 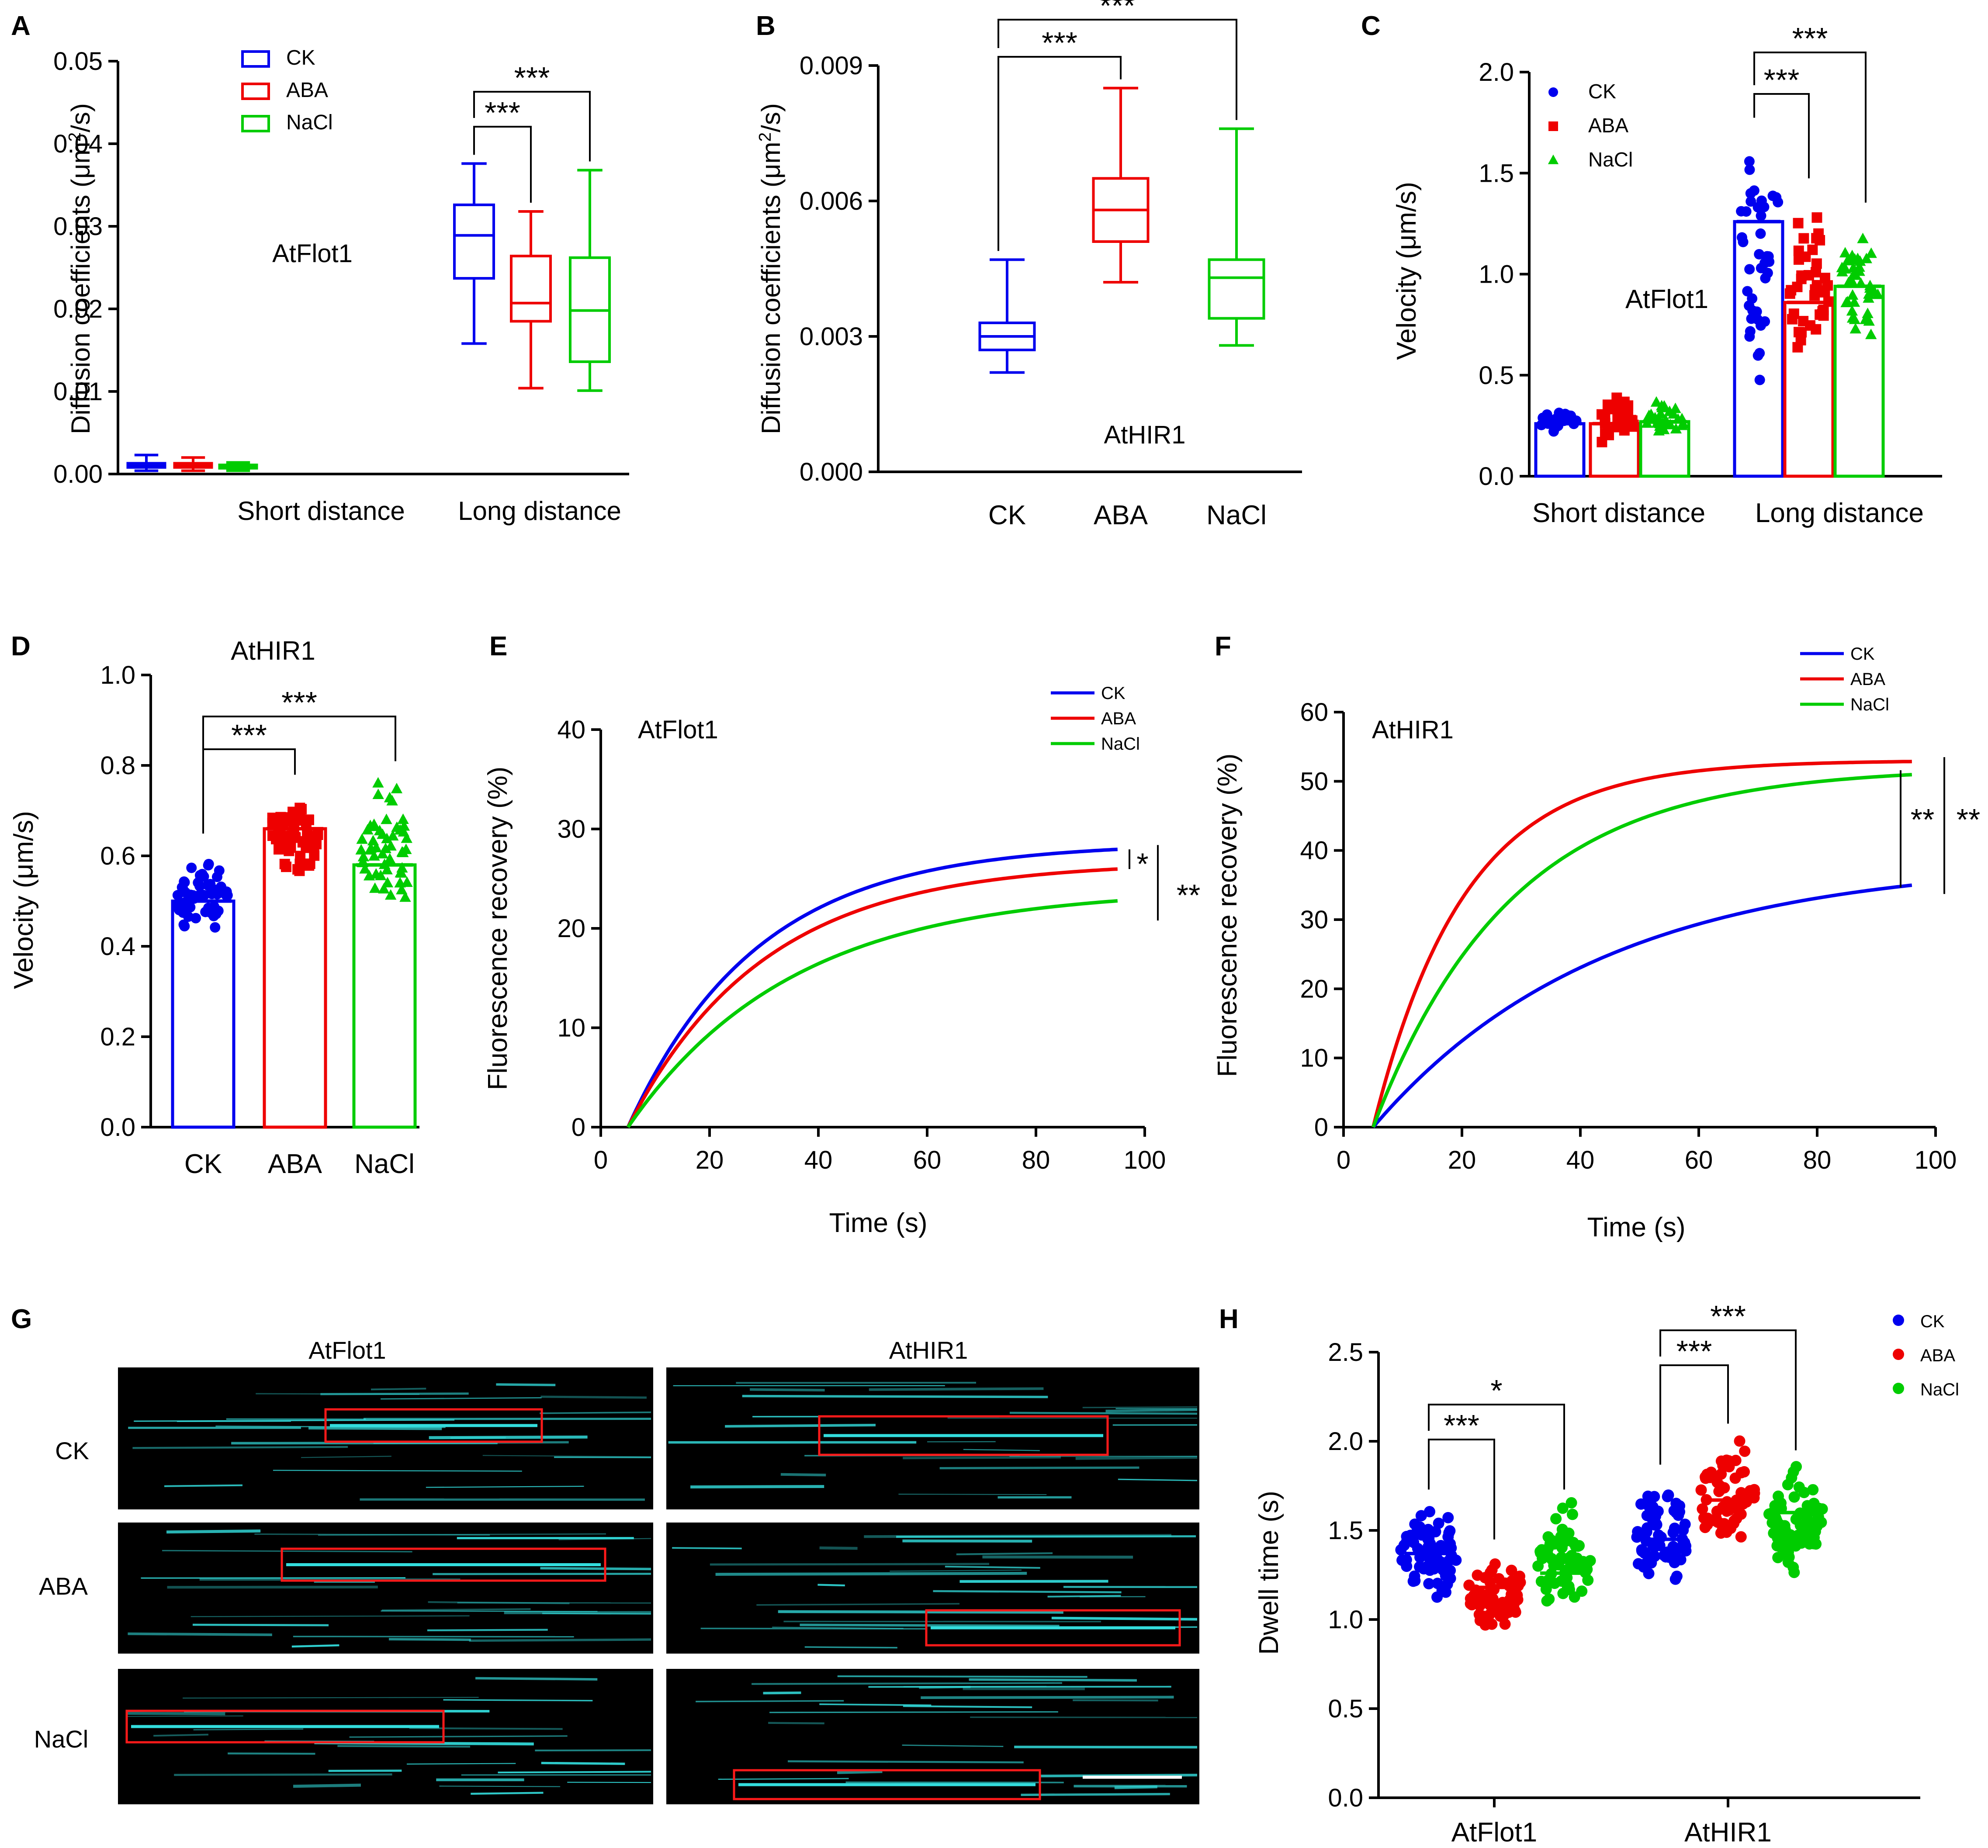 I want to click on x-axis-label: Time (s), so click(x=878, y=1223).